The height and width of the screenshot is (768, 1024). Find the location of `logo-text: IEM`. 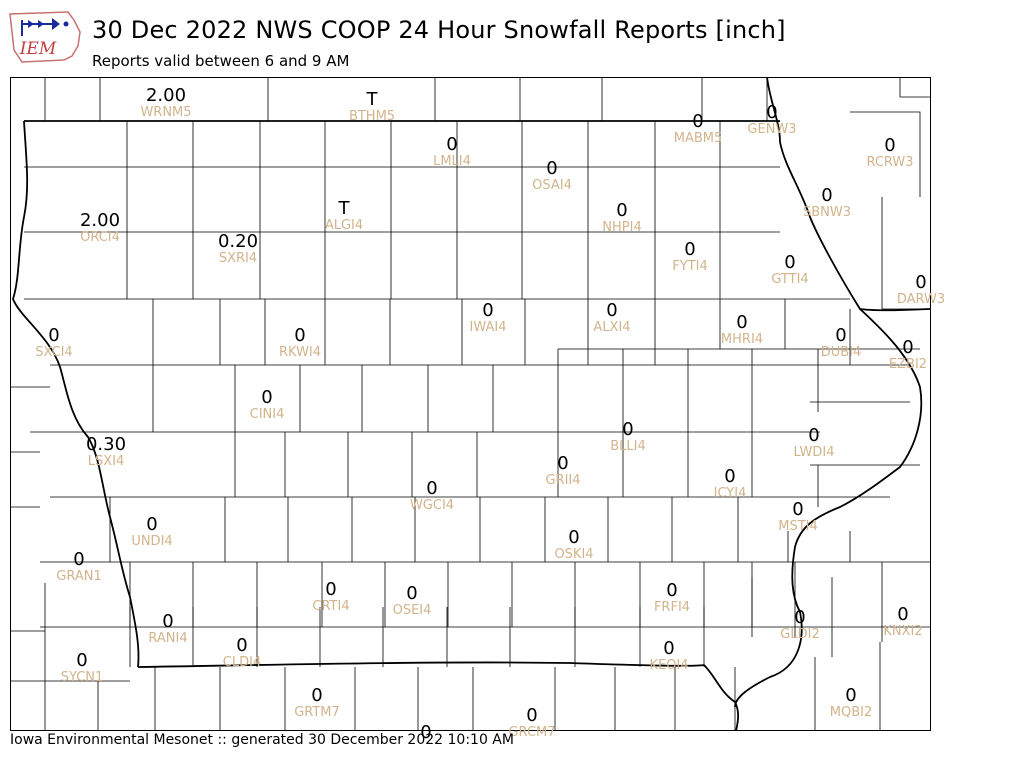

logo-text: IEM is located at coordinates (38, 49).